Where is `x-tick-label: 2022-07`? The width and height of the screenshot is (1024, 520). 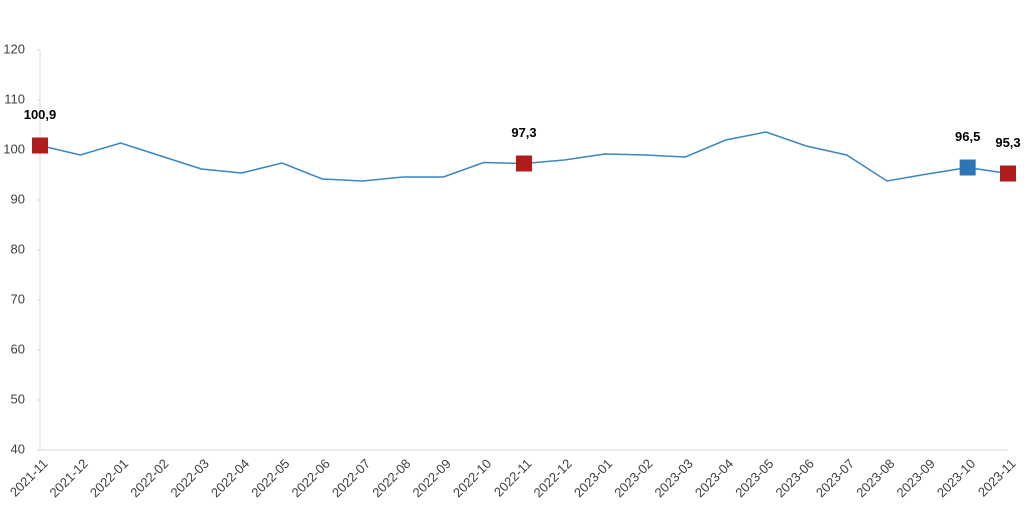
x-tick-label: 2022-07 is located at coordinates (351, 478).